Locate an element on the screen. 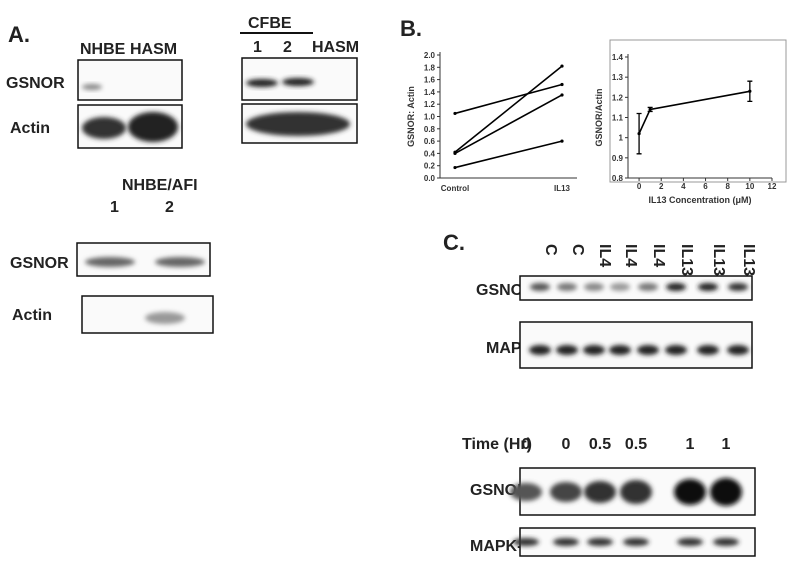 The height and width of the screenshot is (568, 800). y-tick-label: 0.4 is located at coordinates (430, 153).